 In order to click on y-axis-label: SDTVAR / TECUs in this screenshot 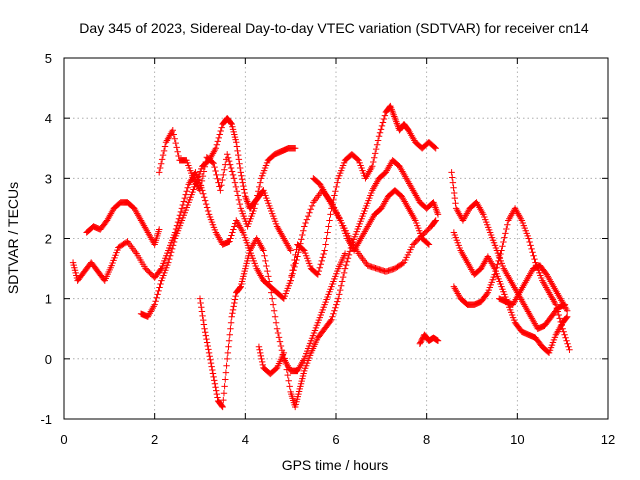, I will do `click(13, 238)`.